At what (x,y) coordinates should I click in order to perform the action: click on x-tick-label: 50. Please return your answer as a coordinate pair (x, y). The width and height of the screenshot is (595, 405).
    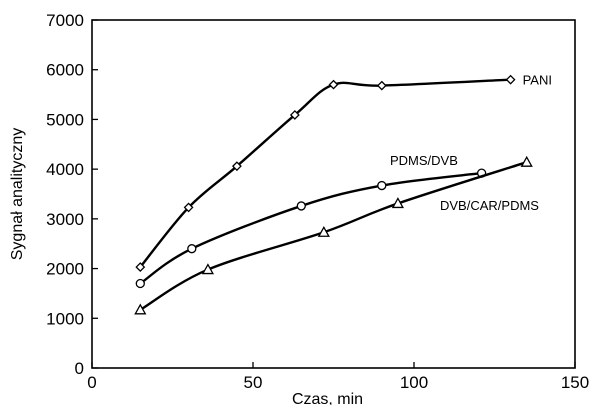
    Looking at the image, I should click on (253, 382).